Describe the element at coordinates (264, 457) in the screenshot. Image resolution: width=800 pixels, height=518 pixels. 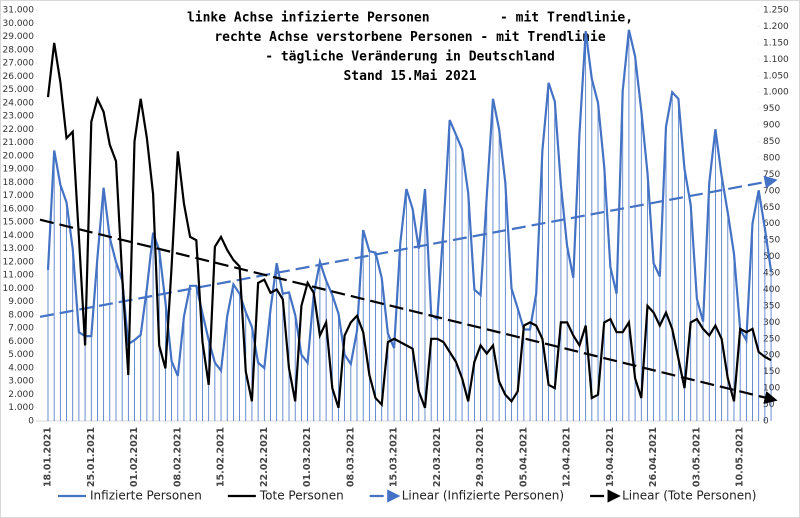
I see `x-tick-label: 22.02.2021` at that location.